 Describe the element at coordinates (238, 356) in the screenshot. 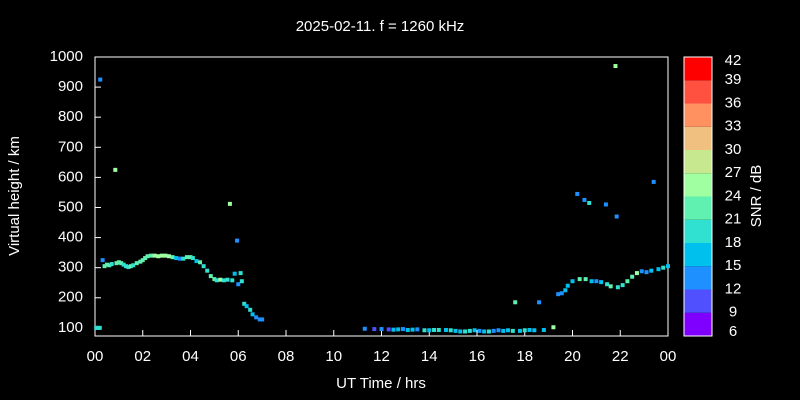

I see `x-tick-label: 06` at that location.